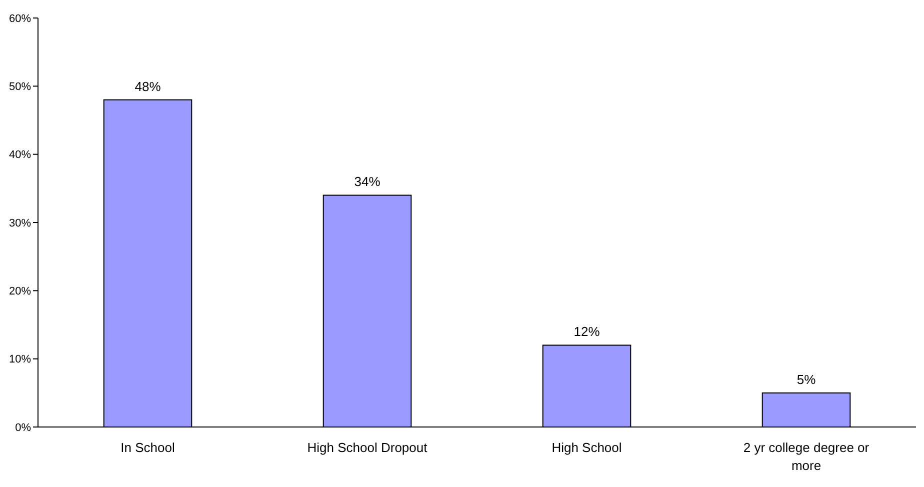 The width and height of the screenshot is (924, 487). I want to click on data-label: 5%, so click(806, 379).